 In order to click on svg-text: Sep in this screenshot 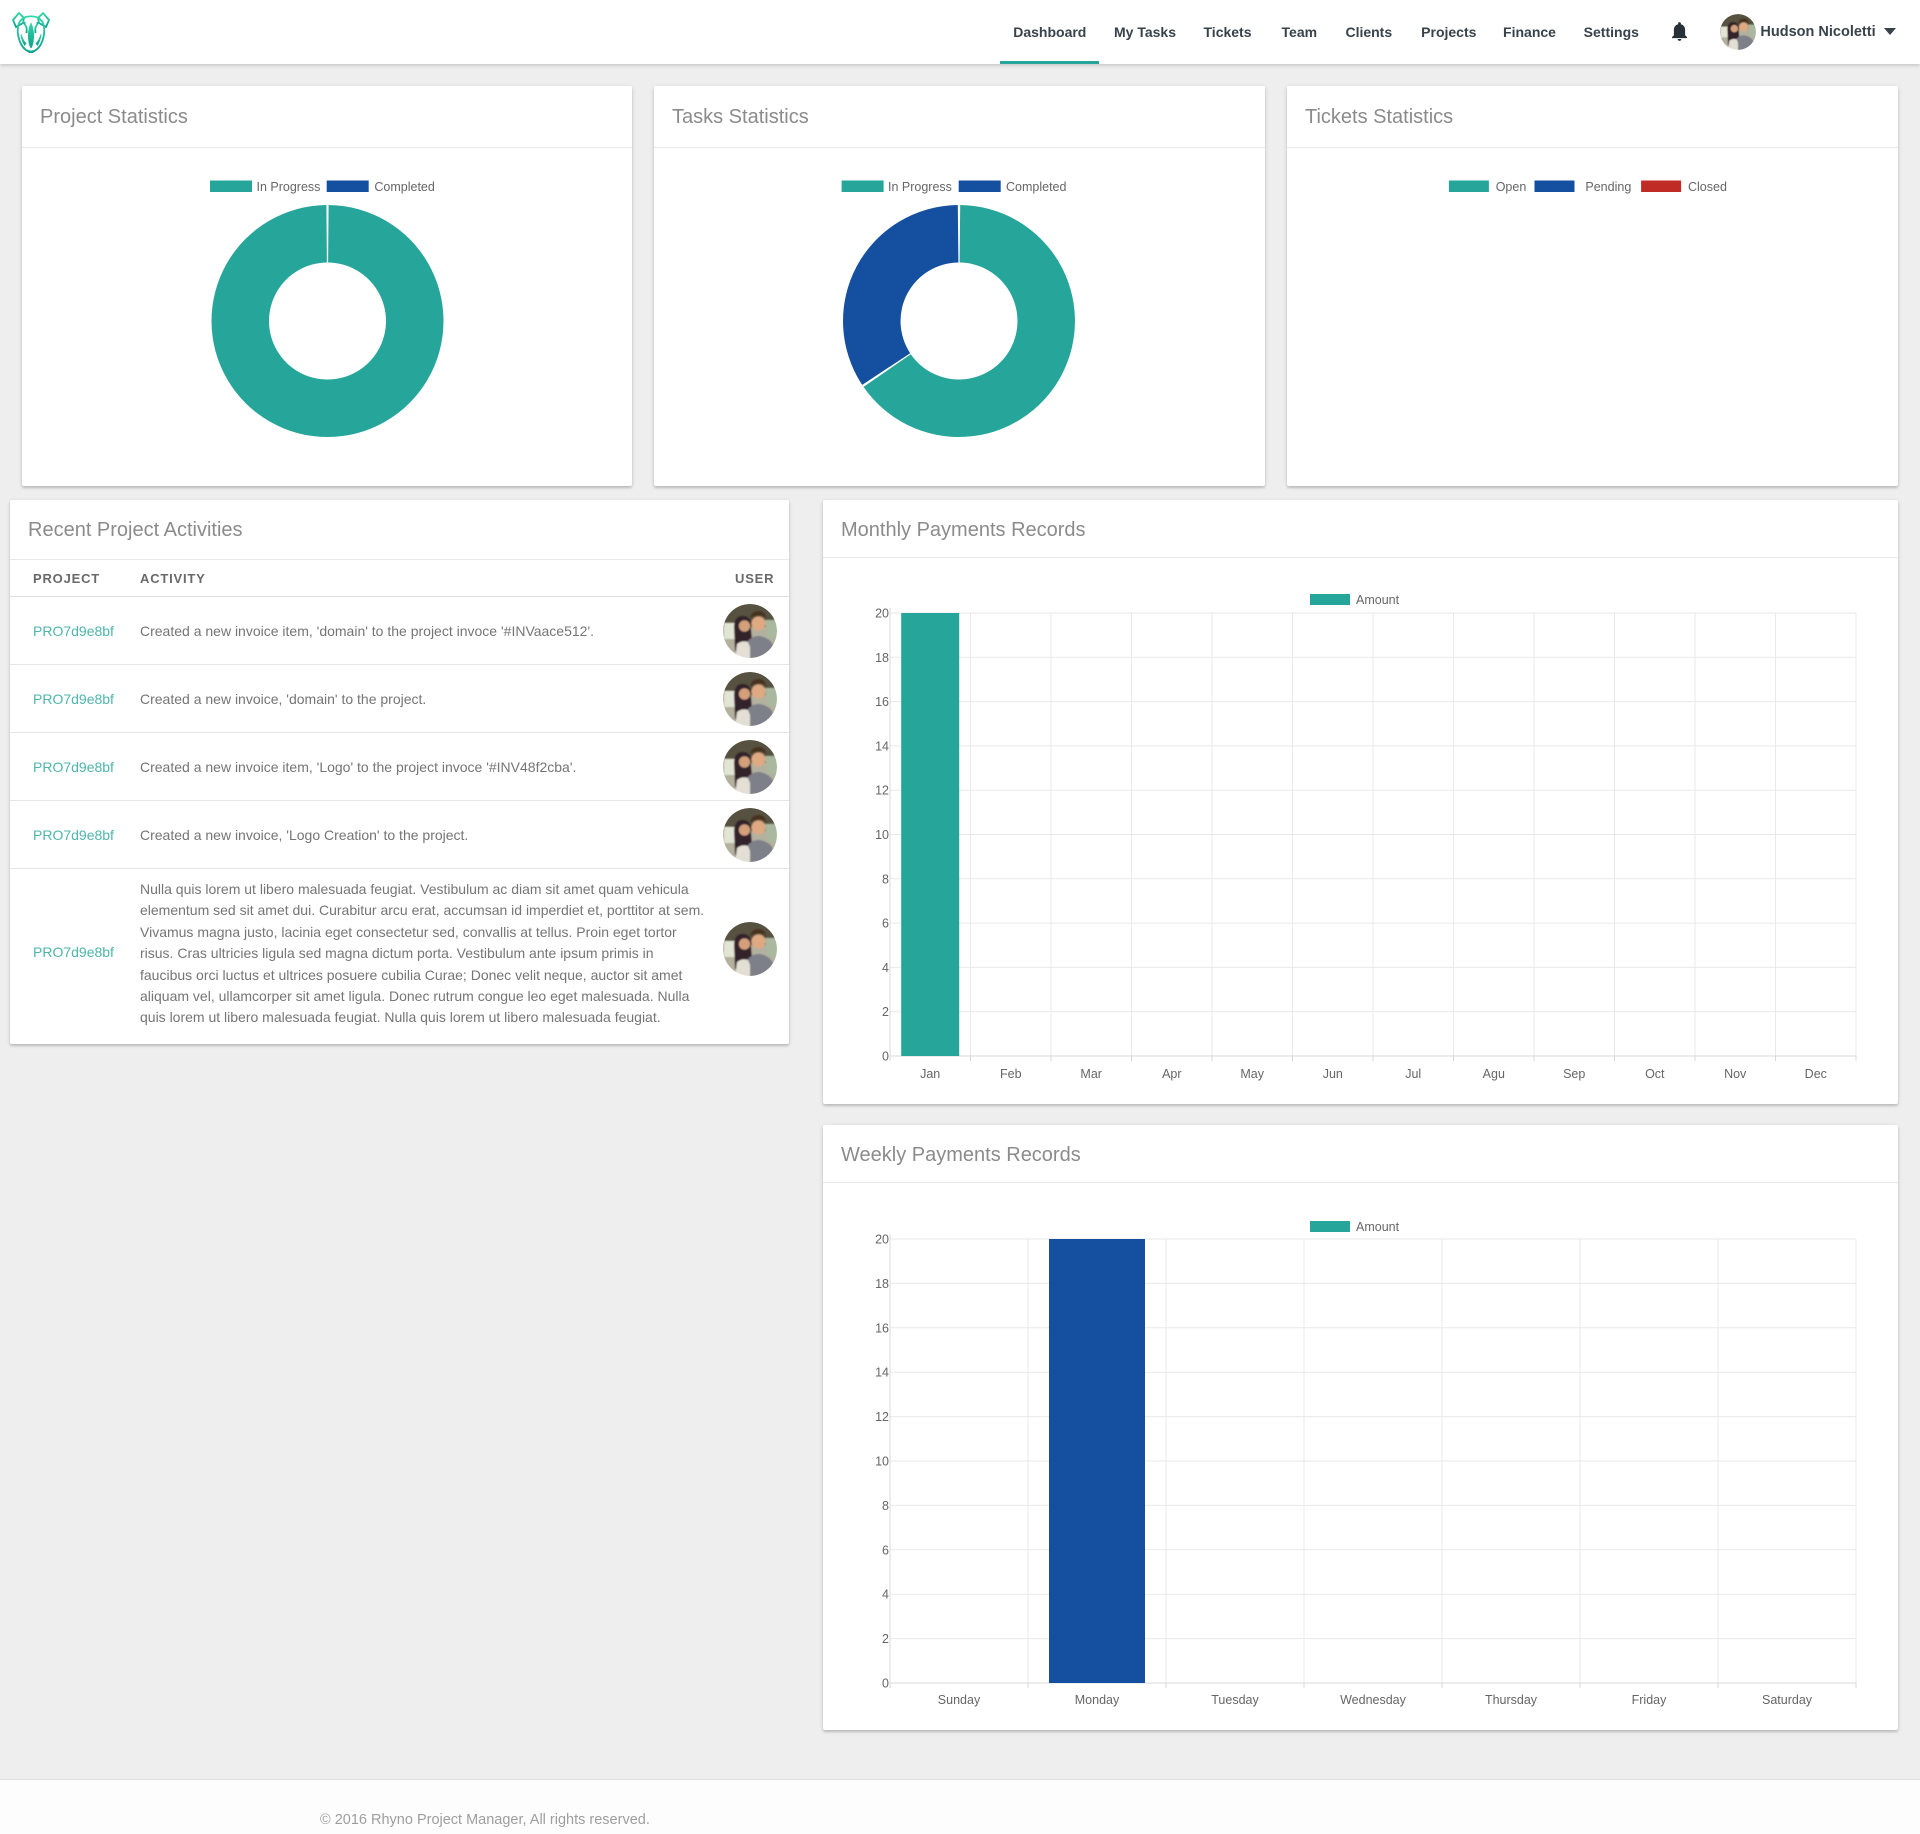, I will do `click(1574, 1074)`.